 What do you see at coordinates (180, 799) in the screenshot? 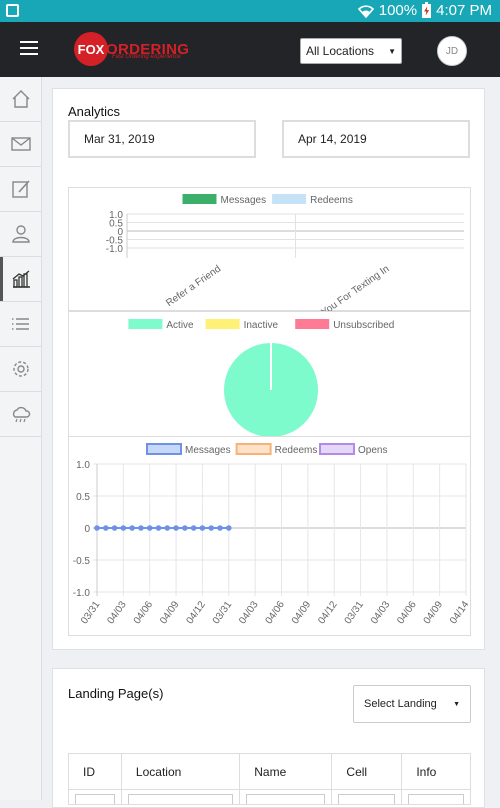
I see `filter-location-input` at bounding box center [180, 799].